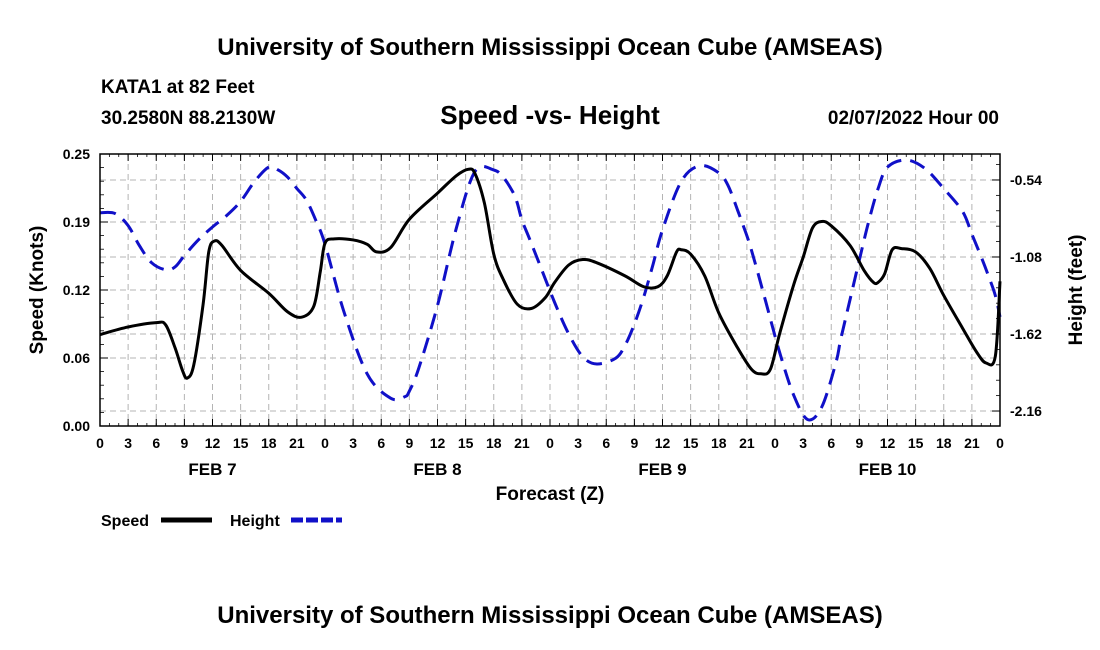 The width and height of the screenshot is (1100, 650). What do you see at coordinates (212, 469) in the screenshot?
I see `day-label: FEB 7` at bounding box center [212, 469].